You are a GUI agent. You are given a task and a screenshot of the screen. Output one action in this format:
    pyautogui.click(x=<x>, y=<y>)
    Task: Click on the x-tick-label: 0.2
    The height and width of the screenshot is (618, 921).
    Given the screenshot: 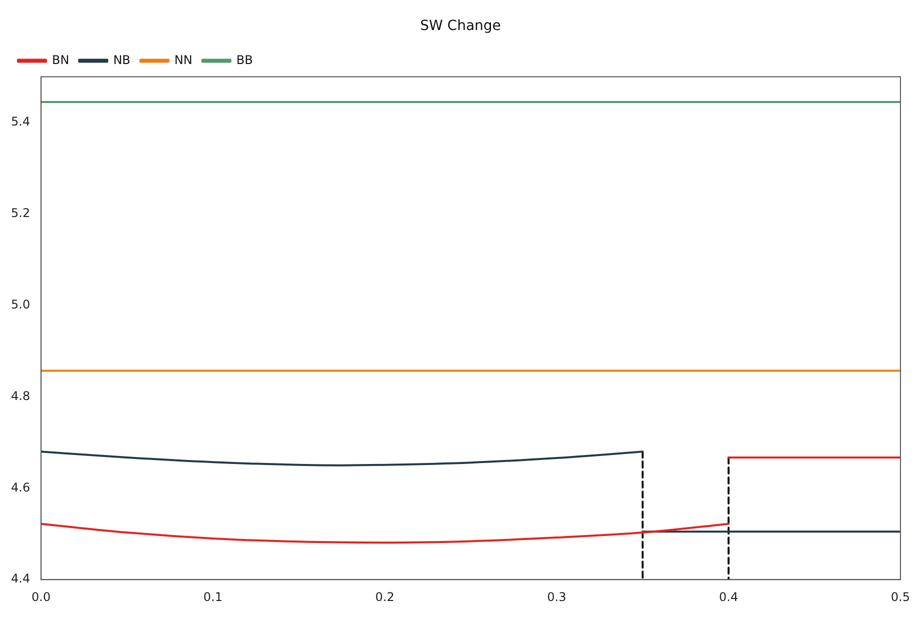 What is the action you would take?
    pyautogui.click(x=384, y=597)
    